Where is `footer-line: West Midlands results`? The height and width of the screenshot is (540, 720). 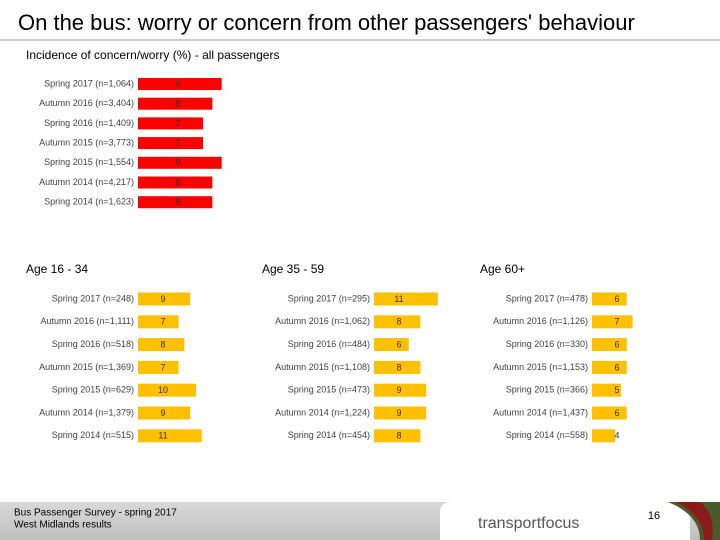
footer-line: West Midlands results is located at coordinates (63, 525).